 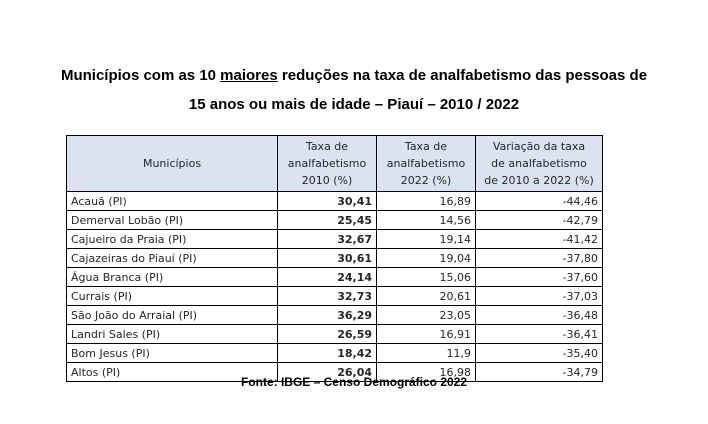 I want to click on cell-taxa-2010: 32,67, so click(x=327, y=239).